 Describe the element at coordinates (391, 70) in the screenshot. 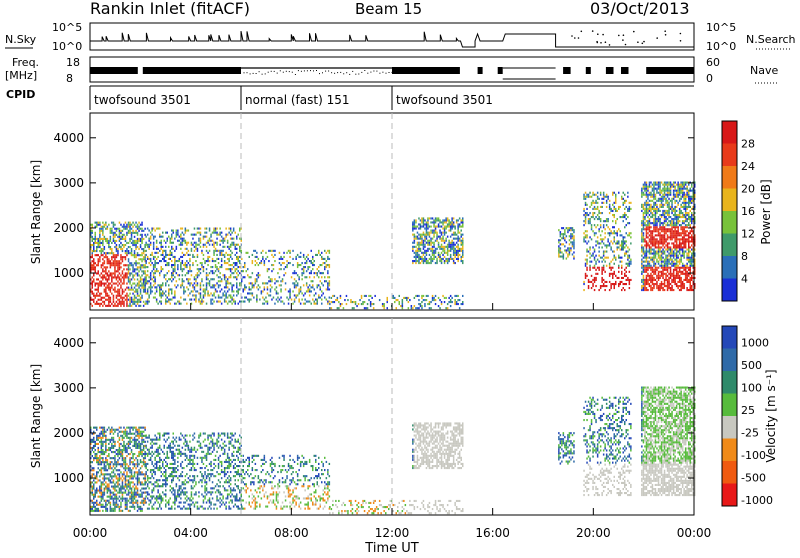

I see `freq-panel: Freq. [MHz] 18 8 60 0 Nave` at that location.